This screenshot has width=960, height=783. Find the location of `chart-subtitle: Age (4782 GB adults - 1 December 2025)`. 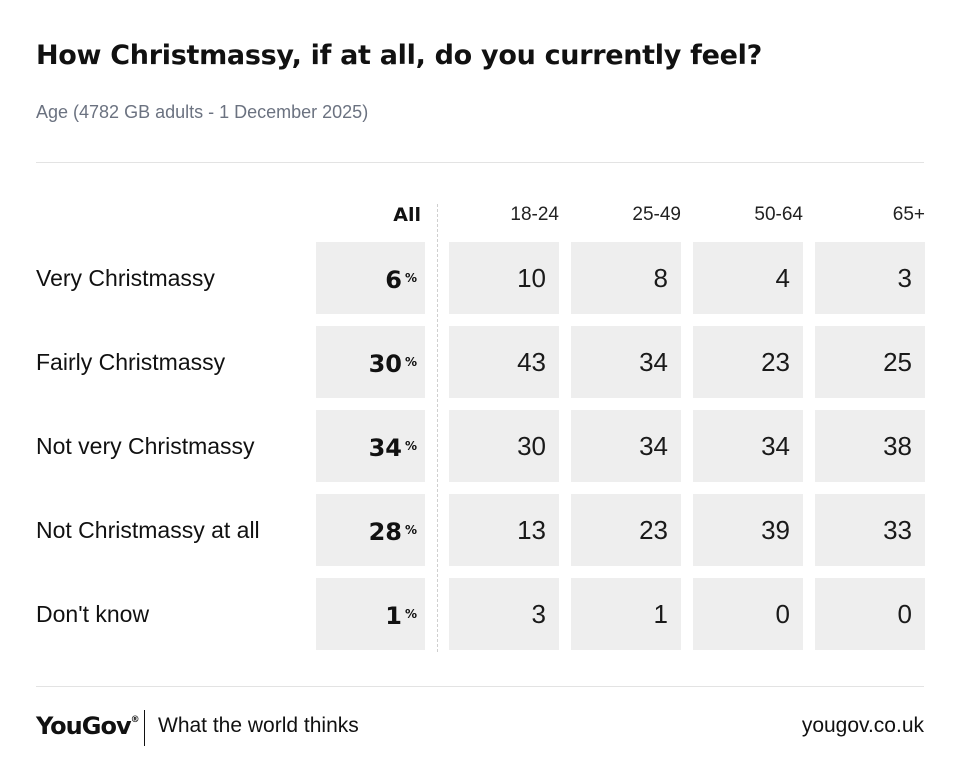

chart-subtitle: Age (4782 GB adults - 1 December 2025) is located at coordinates (202, 112).